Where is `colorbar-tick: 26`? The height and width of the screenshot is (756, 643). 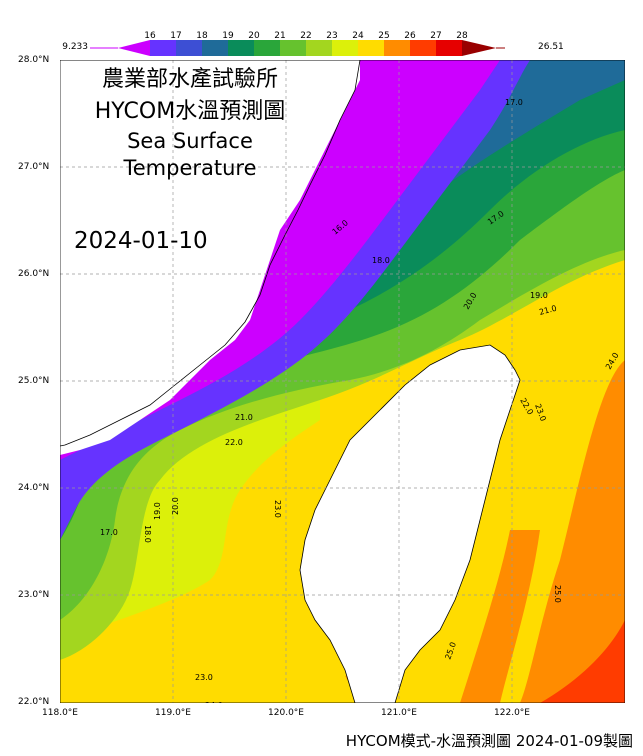 colorbar-tick: 26 is located at coordinates (410, 36).